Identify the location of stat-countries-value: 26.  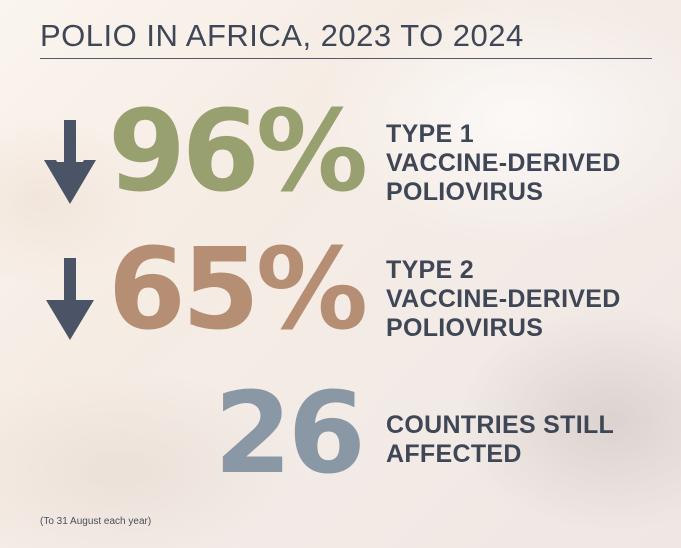
(290, 434).